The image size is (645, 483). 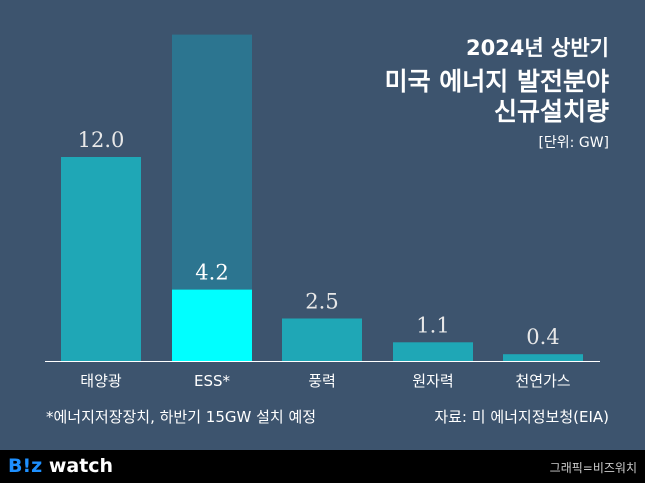 I want to click on category-label: 천연가스, so click(x=542, y=381).